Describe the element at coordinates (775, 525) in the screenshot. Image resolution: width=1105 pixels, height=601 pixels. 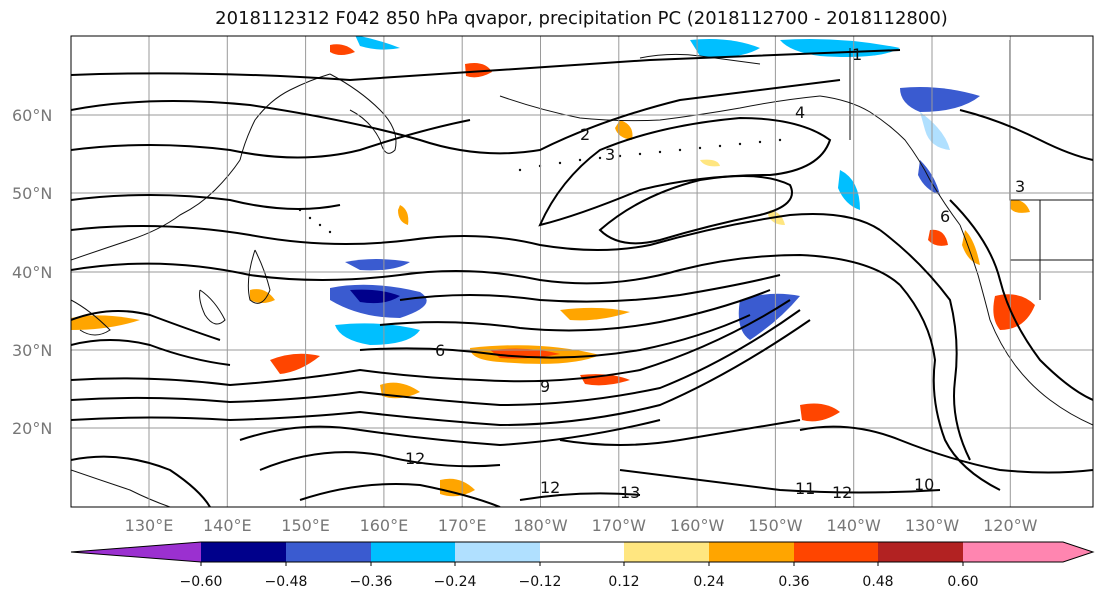
I see `lon-label: 150°W` at that location.